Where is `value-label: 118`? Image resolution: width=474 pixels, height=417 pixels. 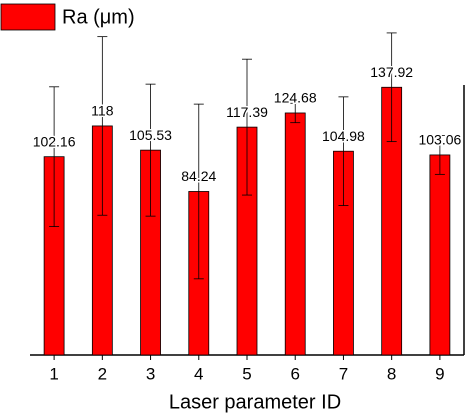
value-label: 118 is located at coordinates (102, 111).